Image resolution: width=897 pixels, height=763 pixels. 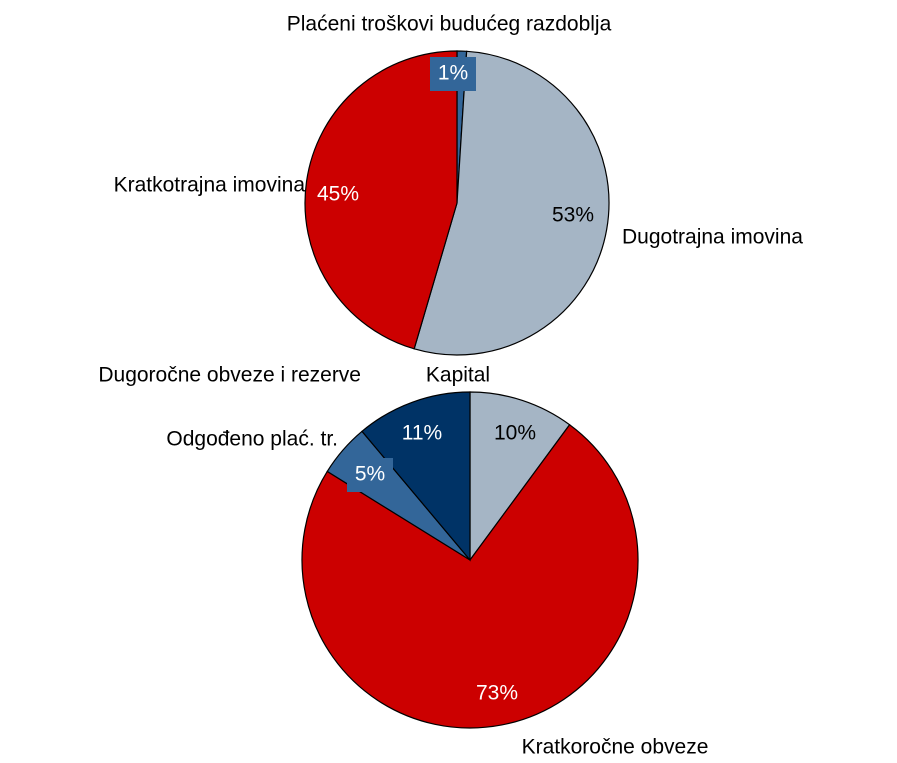 What do you see at coordinates (338, 194) in the screenshot?
I see `value-label: 45%` at bounding box center [338, 194].